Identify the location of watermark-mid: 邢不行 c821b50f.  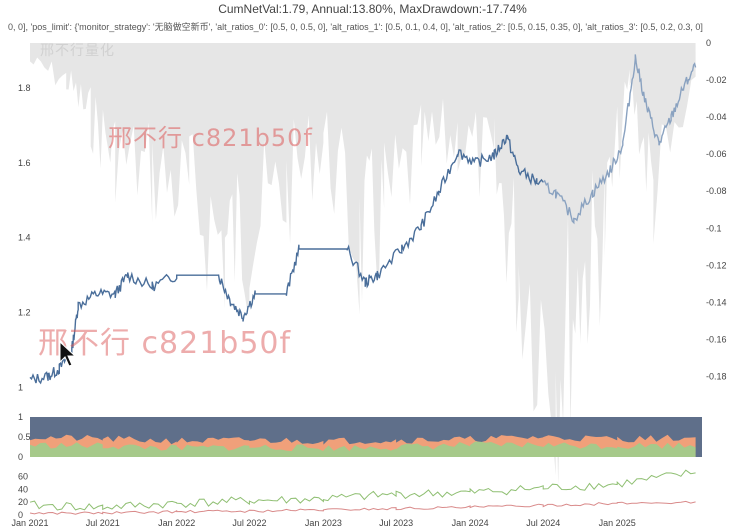
(210, 138).